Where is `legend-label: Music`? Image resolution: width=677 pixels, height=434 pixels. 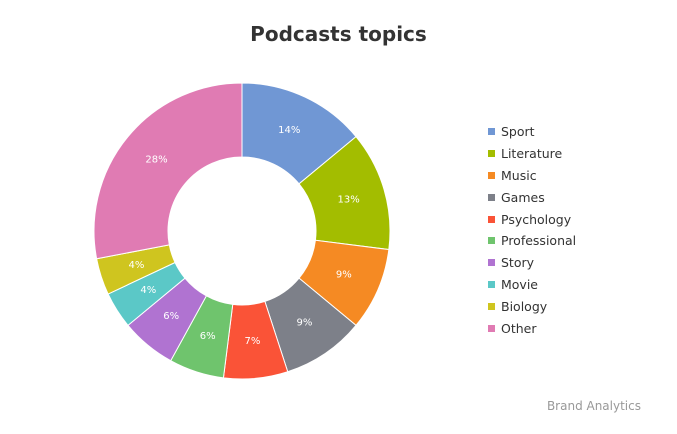 legend-label: Music is located at coordinates (519, 175).